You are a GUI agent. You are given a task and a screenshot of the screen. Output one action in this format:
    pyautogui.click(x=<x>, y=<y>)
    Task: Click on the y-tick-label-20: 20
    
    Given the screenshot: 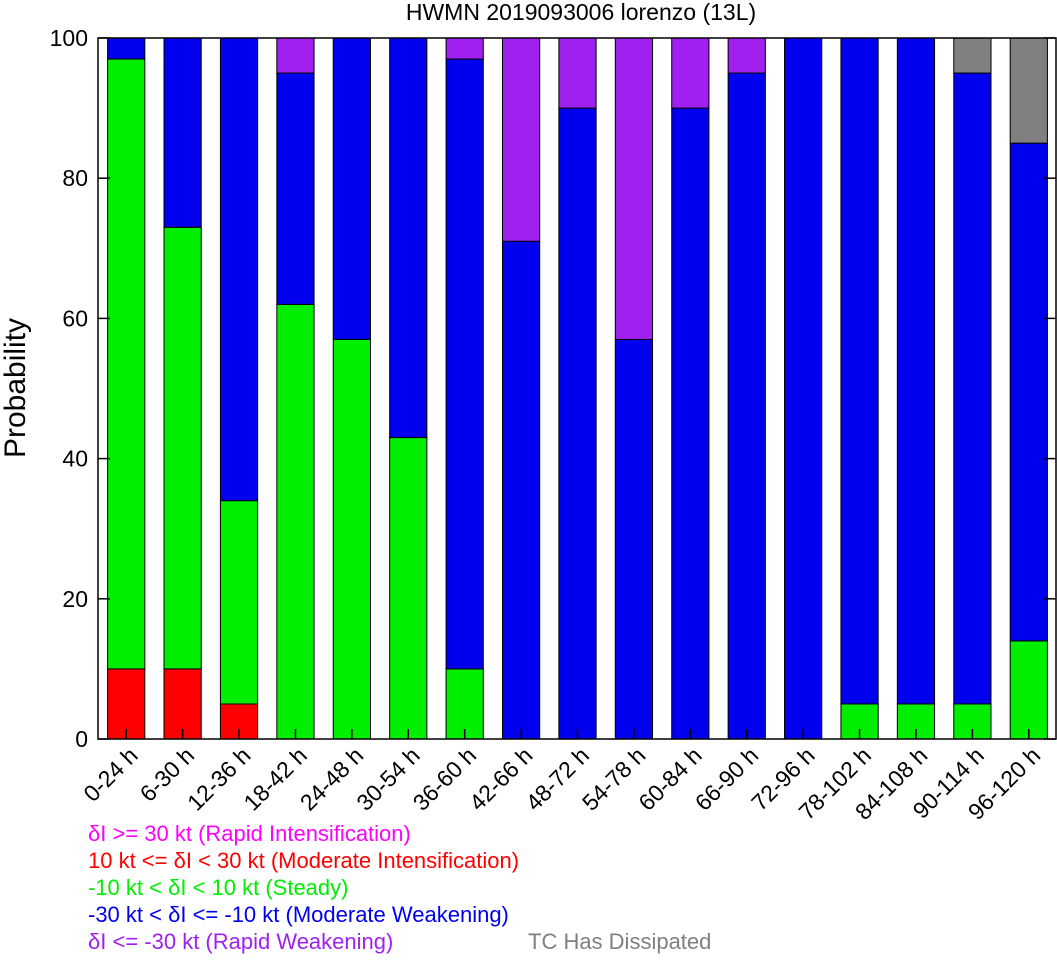 What is the action you would take?
    pyautogui.click(x=75, y=599)
    